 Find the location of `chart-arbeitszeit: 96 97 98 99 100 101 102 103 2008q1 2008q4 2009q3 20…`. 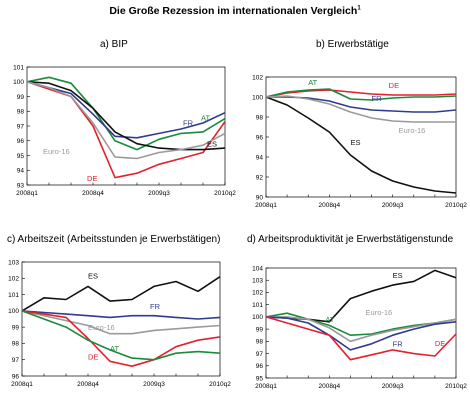

chart-arbeitszeit: 96 97 98 99 100 101 102 103 2008q1 2008q4 2009q3 20… is located at coordinates (119, 323).